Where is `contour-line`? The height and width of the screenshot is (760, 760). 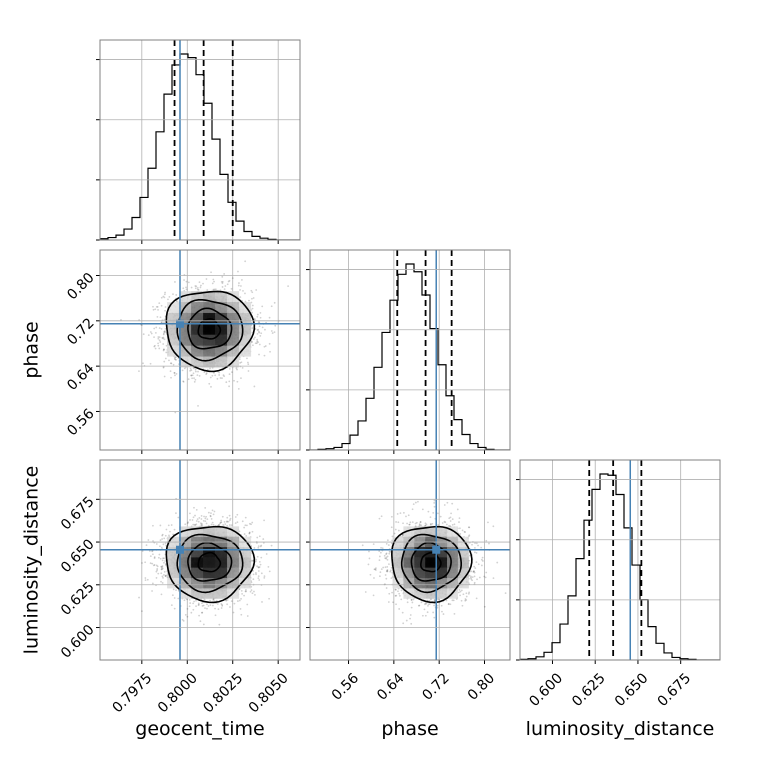 contour-line is located at coordinates (210, 328).